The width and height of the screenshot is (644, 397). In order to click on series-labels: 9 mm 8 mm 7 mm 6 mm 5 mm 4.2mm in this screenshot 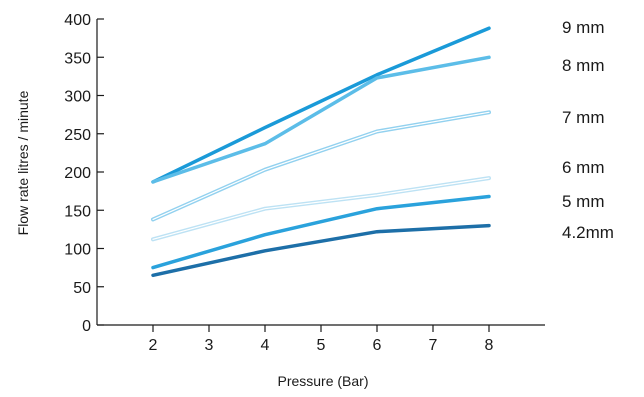, I will do `click(588, 130)`.